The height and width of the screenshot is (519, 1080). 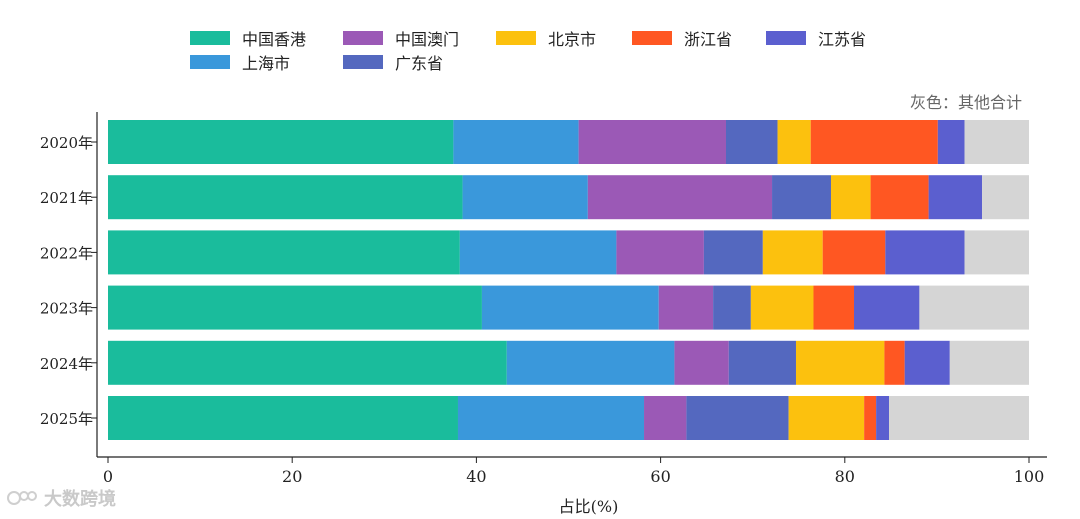 I want to click on legend-item: 中国澳门, so click(x=401, y=38).